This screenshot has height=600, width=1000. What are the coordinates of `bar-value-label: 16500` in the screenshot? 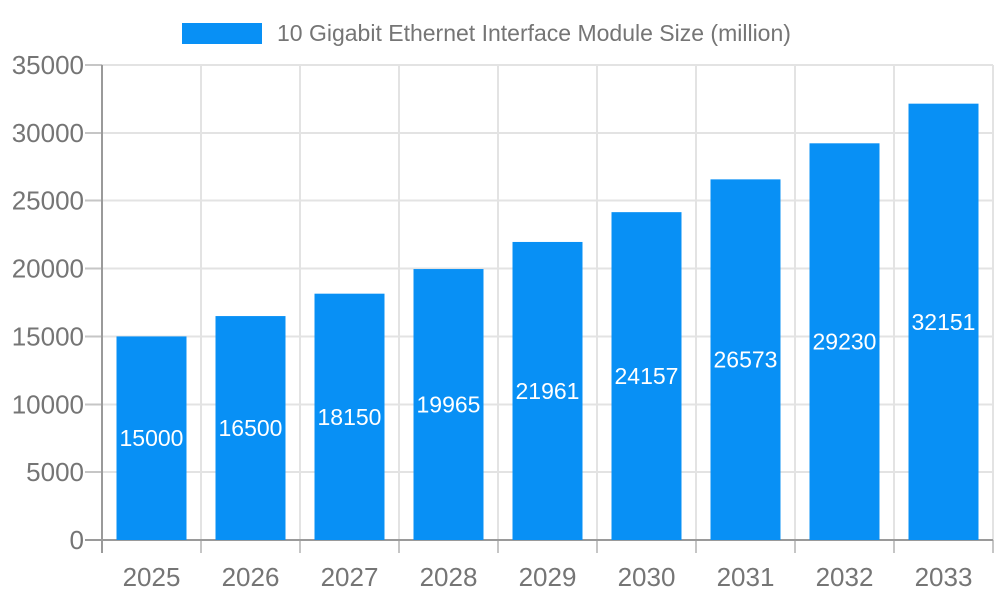 It's located at (251, 428).